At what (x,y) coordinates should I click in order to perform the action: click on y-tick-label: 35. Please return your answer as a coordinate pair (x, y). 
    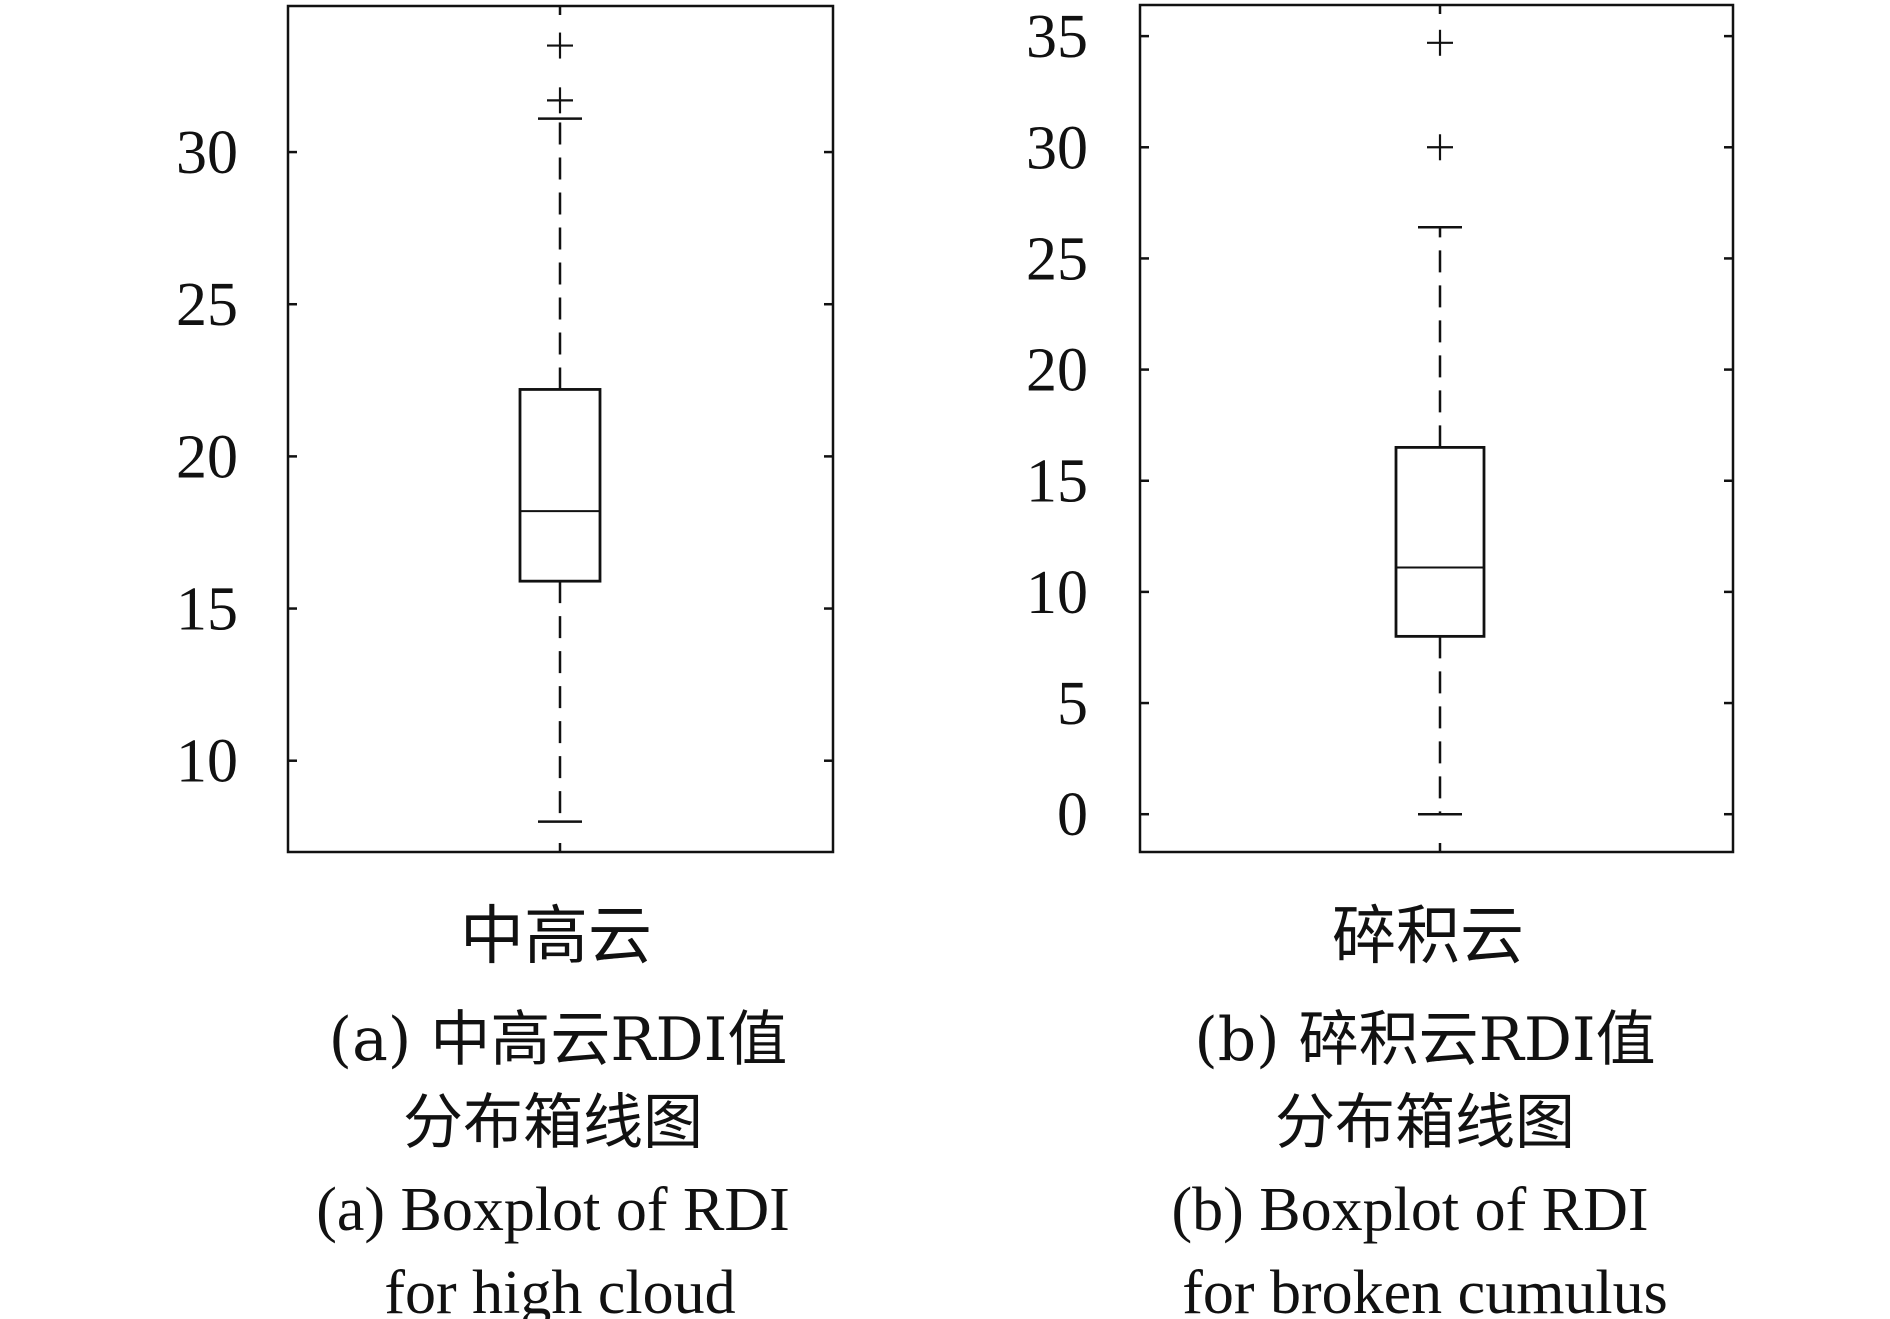
    Looking at the image, I should click on (1057, 37).